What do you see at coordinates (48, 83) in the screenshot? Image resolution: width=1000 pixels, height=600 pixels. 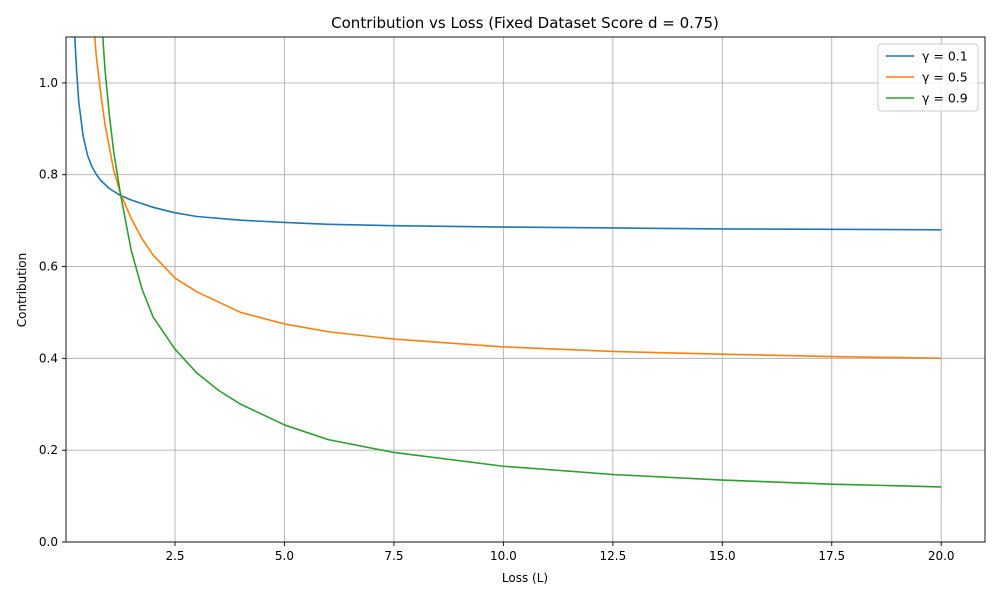 I see `y-tick-label: 1.0` at bounding box center [48, 83].